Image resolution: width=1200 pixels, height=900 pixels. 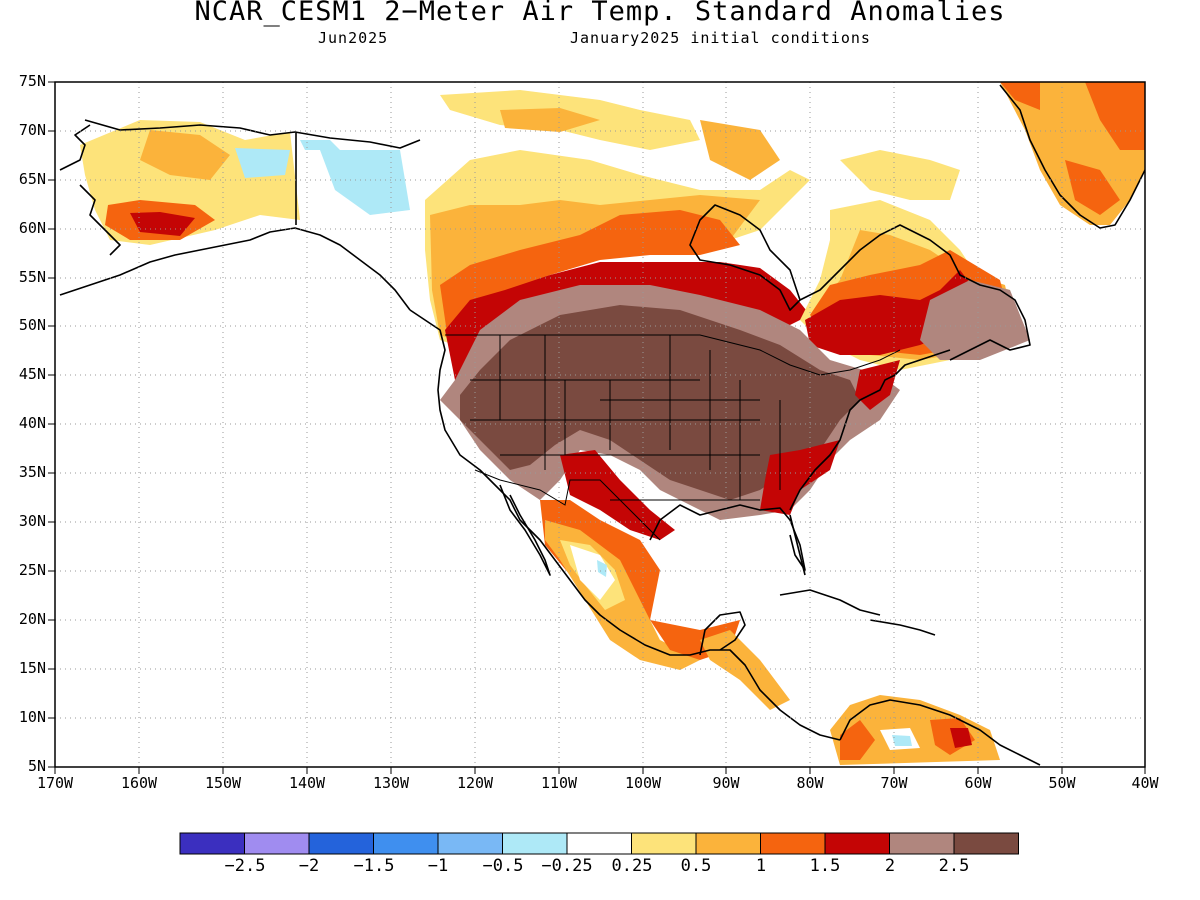 I want to click on colorbar-label: 2.5, so click(x=954, y=866).